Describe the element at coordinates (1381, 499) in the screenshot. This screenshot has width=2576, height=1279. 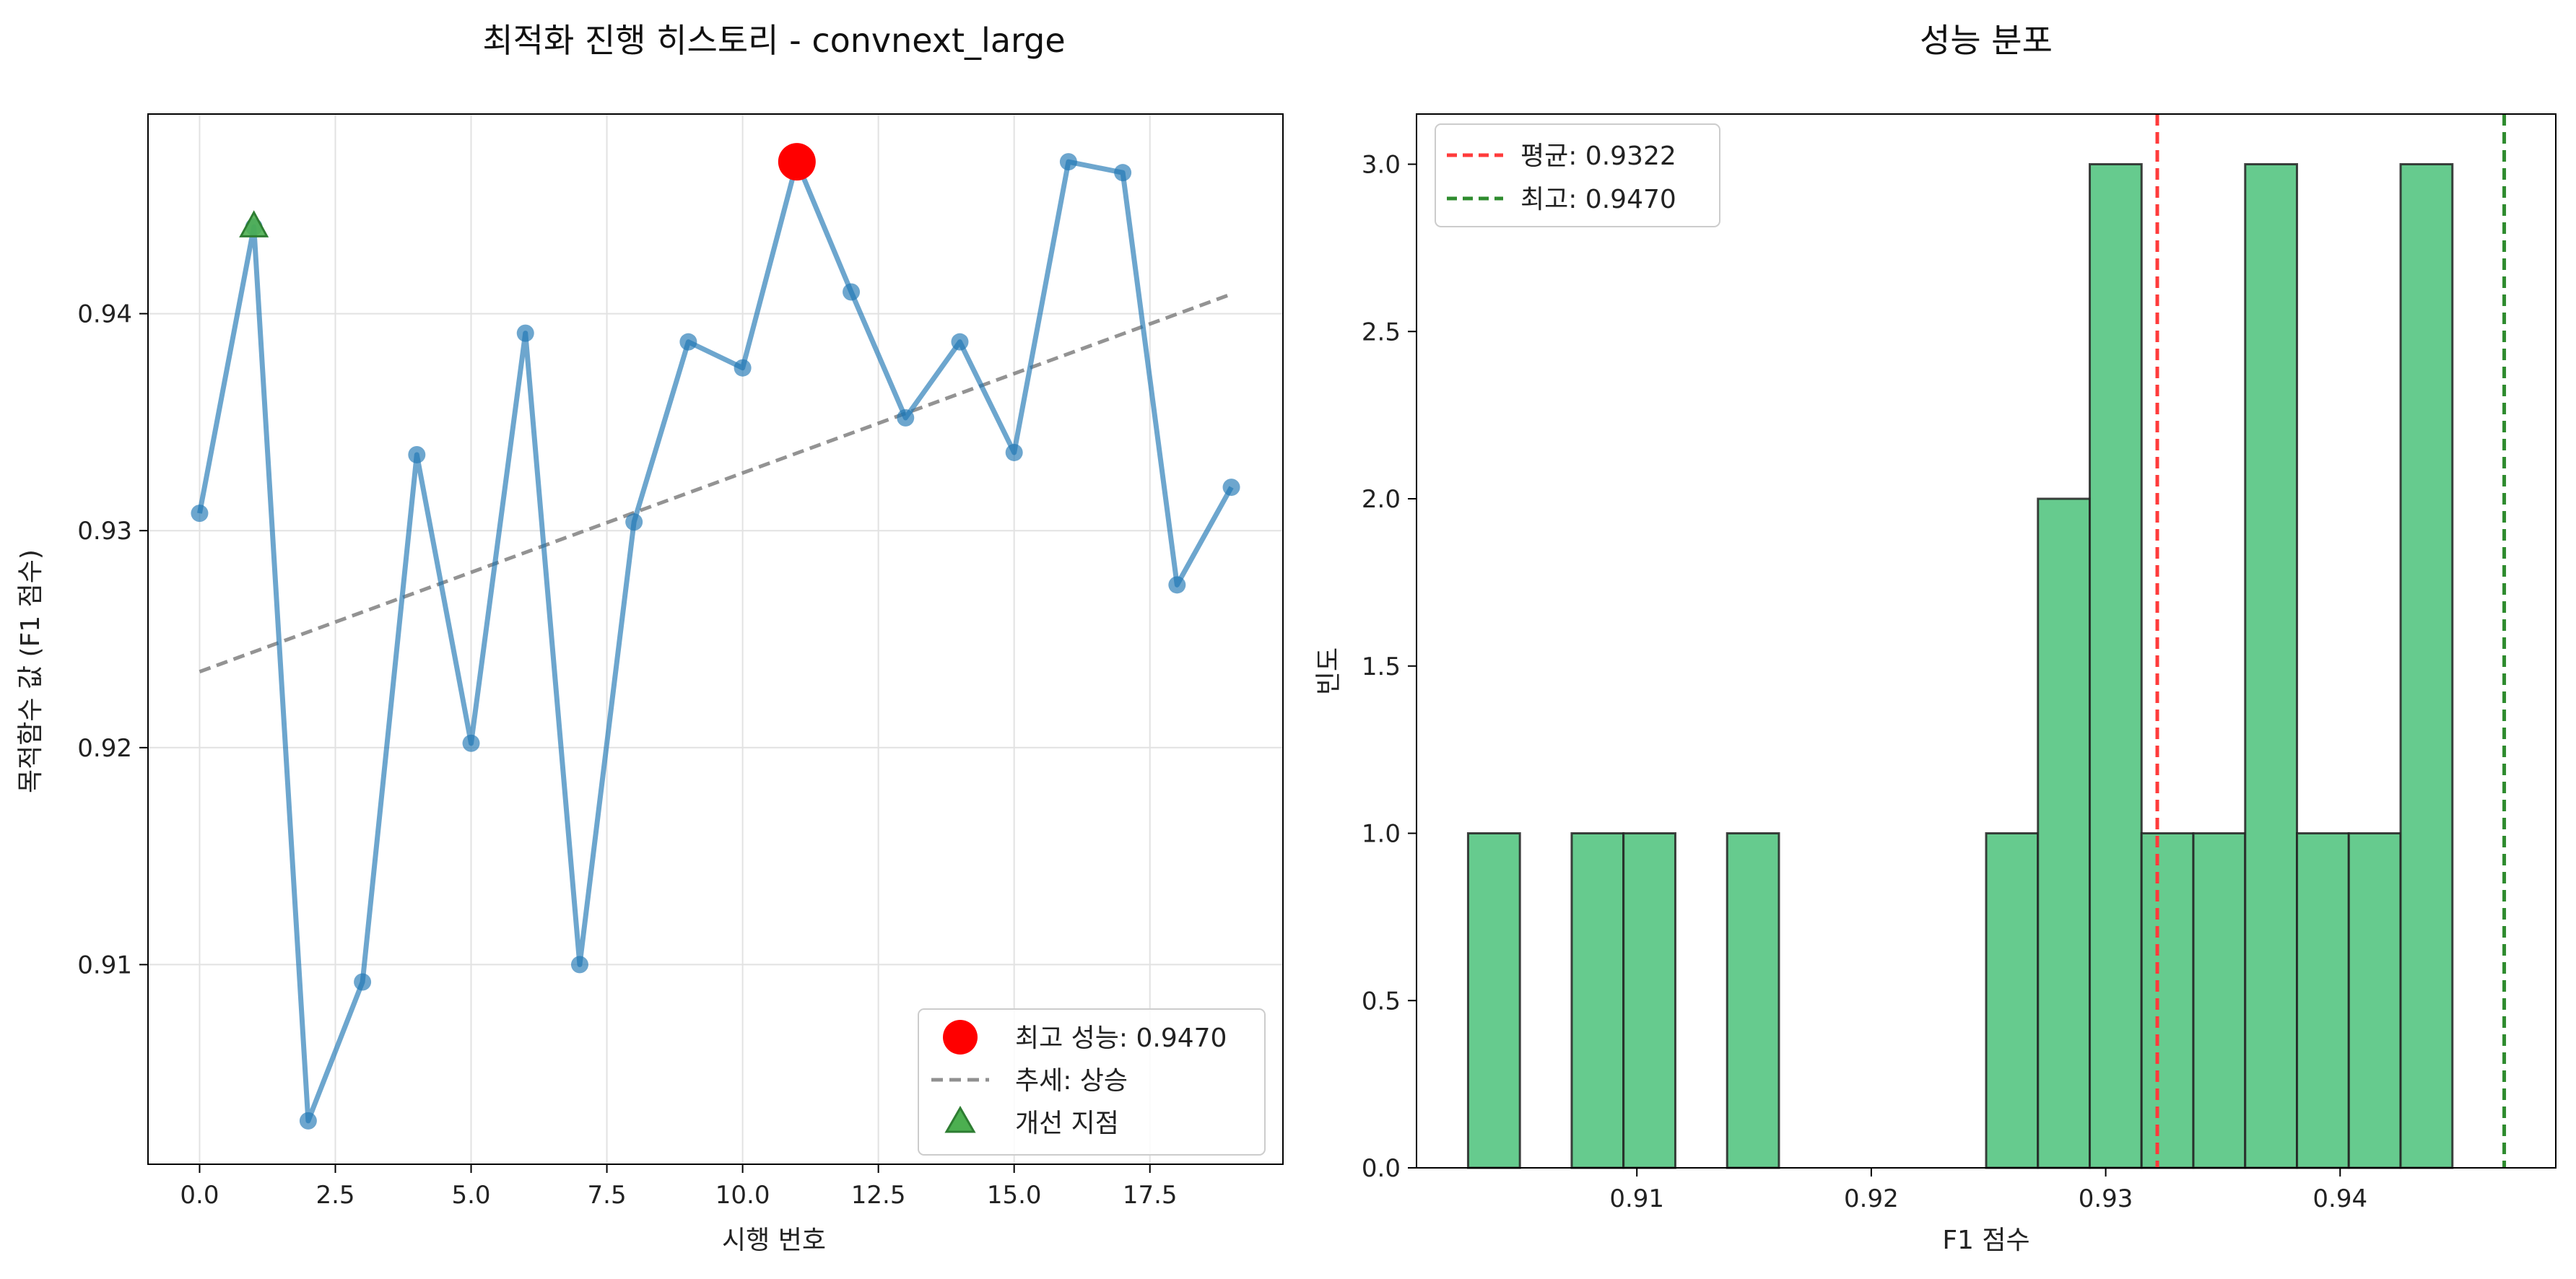
I see `y-tick-label: 2.0` at that location.